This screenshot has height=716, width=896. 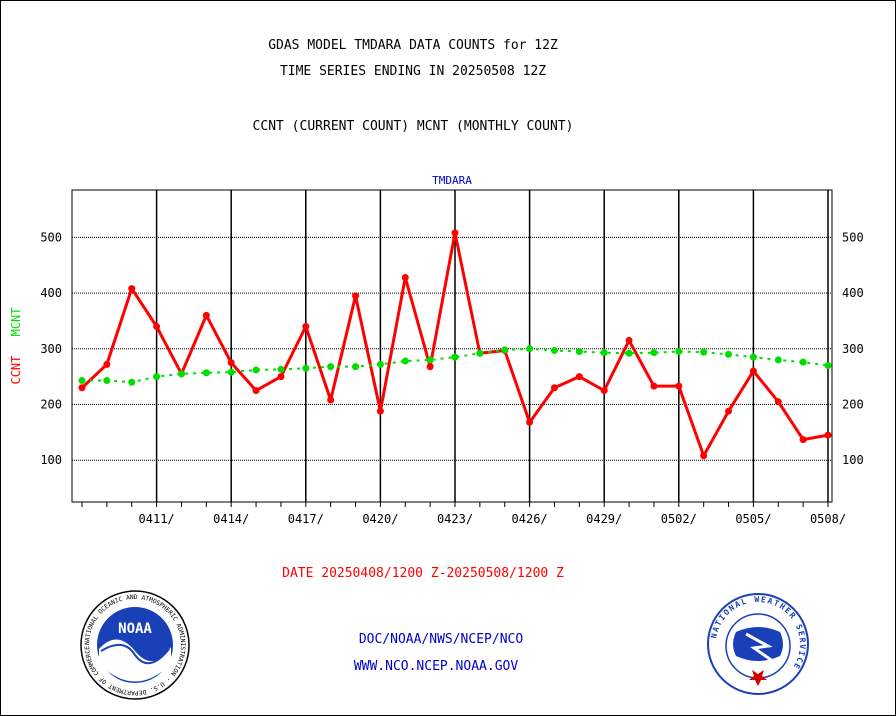 What do you see at coordinates (413, 45) in the screenshot?
I see `header-title: GDAS MODEL TMDARA DATA COUNTS for 12Z` at bounding box center [413, 45].